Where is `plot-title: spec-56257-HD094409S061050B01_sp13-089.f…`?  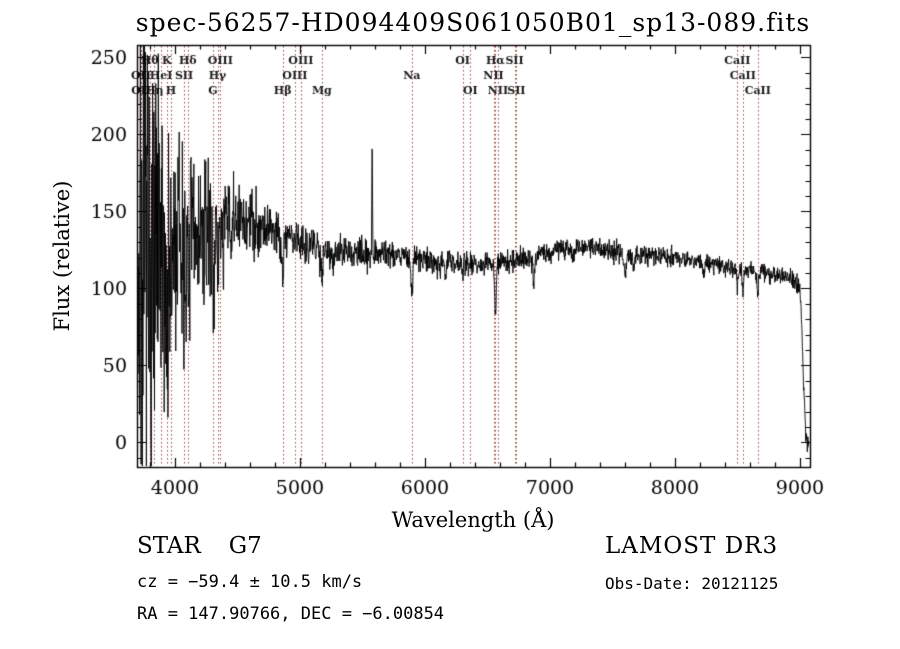
plot-title: spec-56257-HD094409S061050B01_sp13-089.f… is located at coordinates (473, 22).